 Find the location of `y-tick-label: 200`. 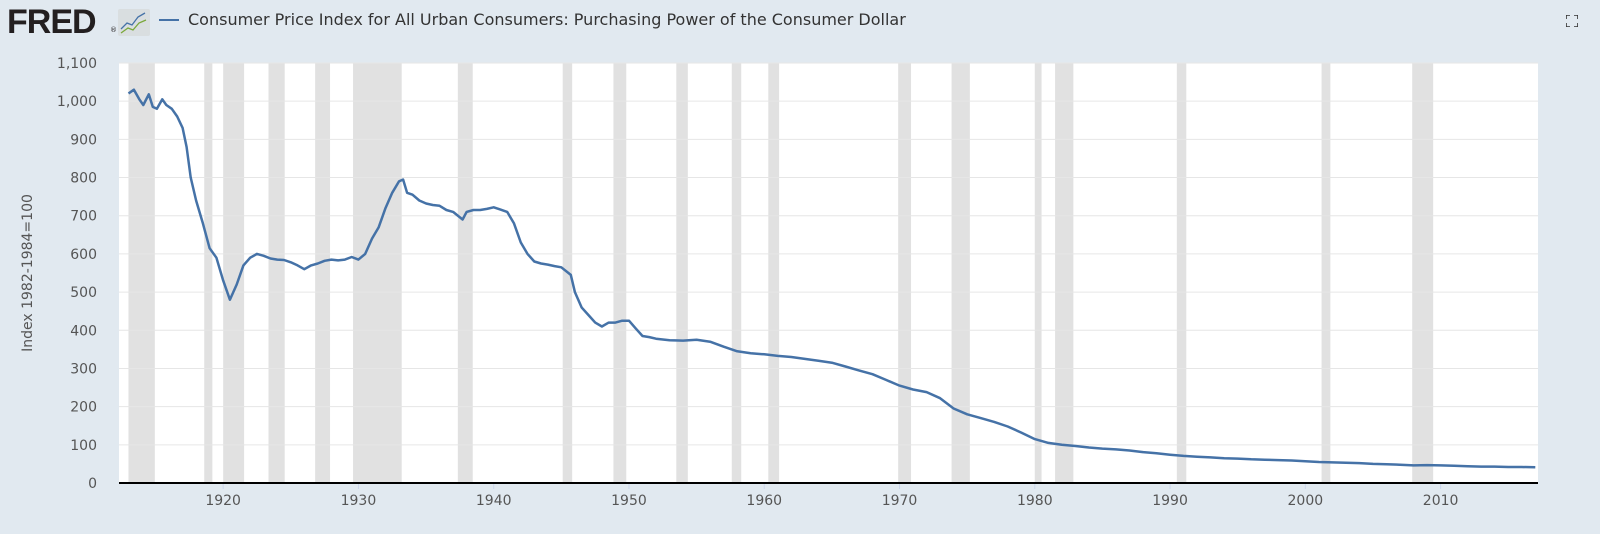

y-tick-label: 200 is located at coordinates (83, 408).